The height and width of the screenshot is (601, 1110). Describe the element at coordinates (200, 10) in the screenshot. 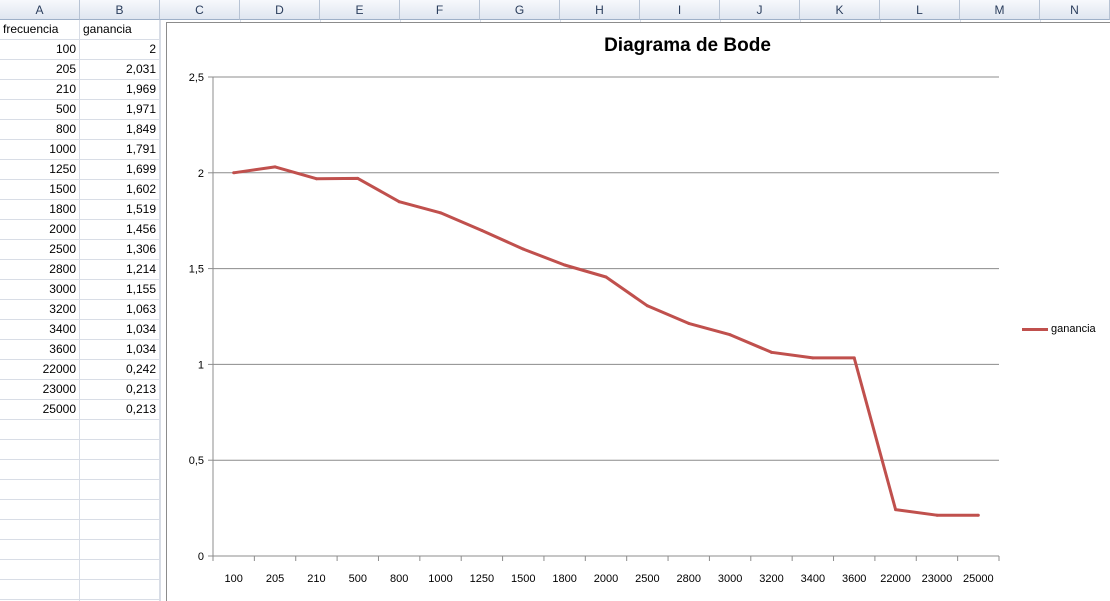

I see `column-header-c: C` at that location.